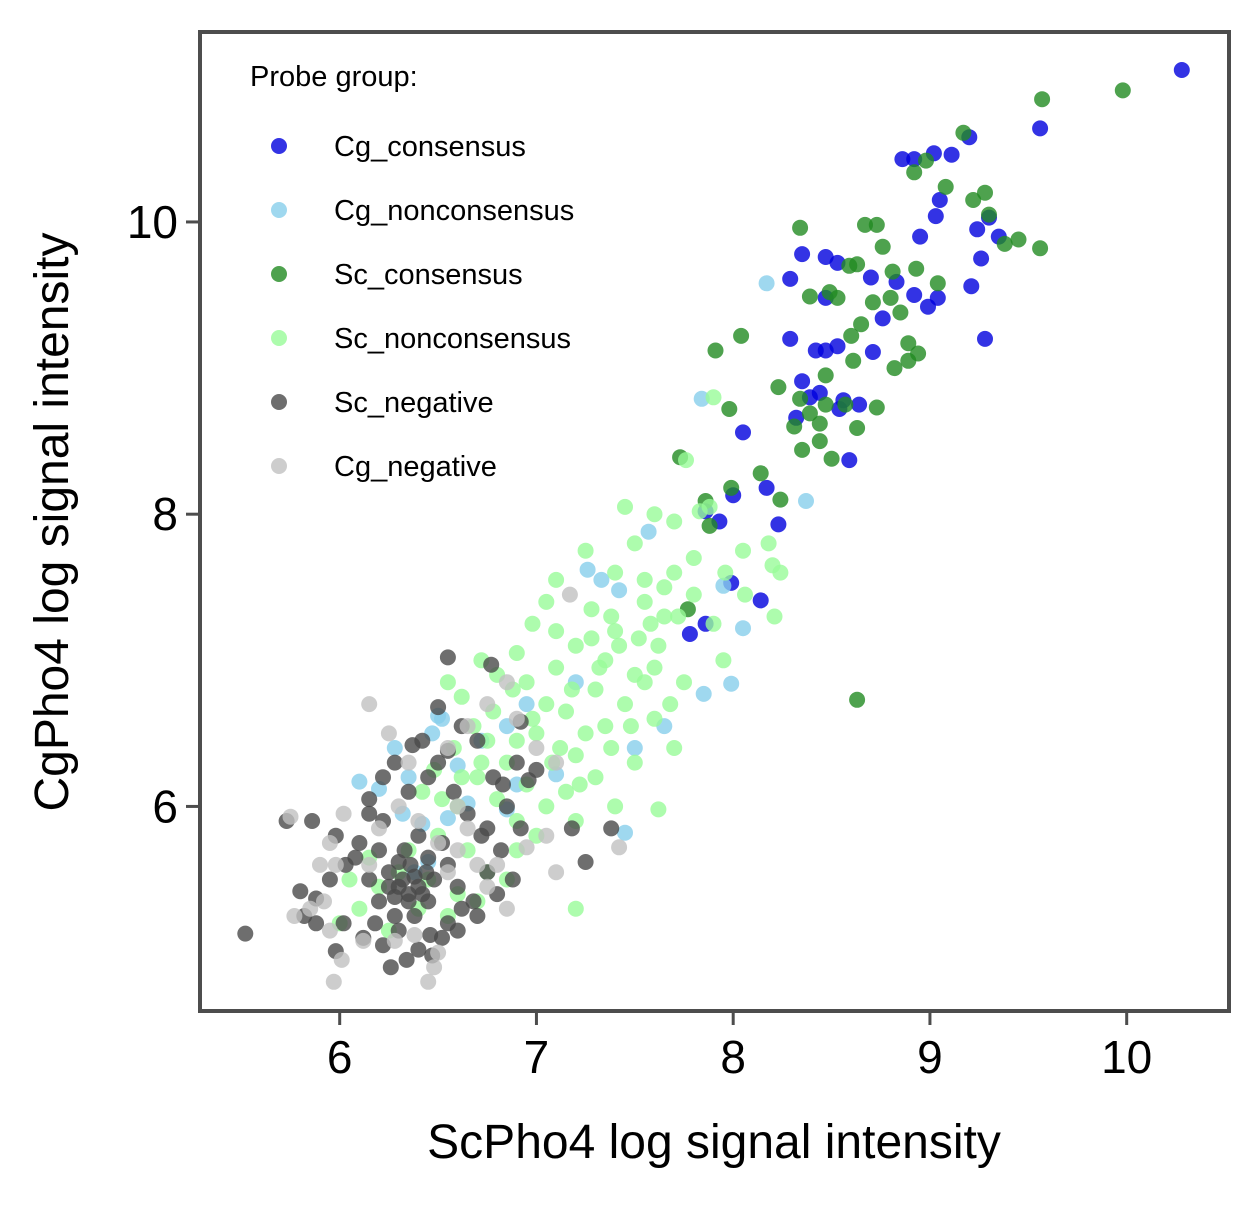 Image resolution: width=1260 pixels, height=1205 pixels. What do you see at coordinates (414, 403) in the screenshot?
I see `legend-label: Sc_negative` at bounding box center [414, 403].